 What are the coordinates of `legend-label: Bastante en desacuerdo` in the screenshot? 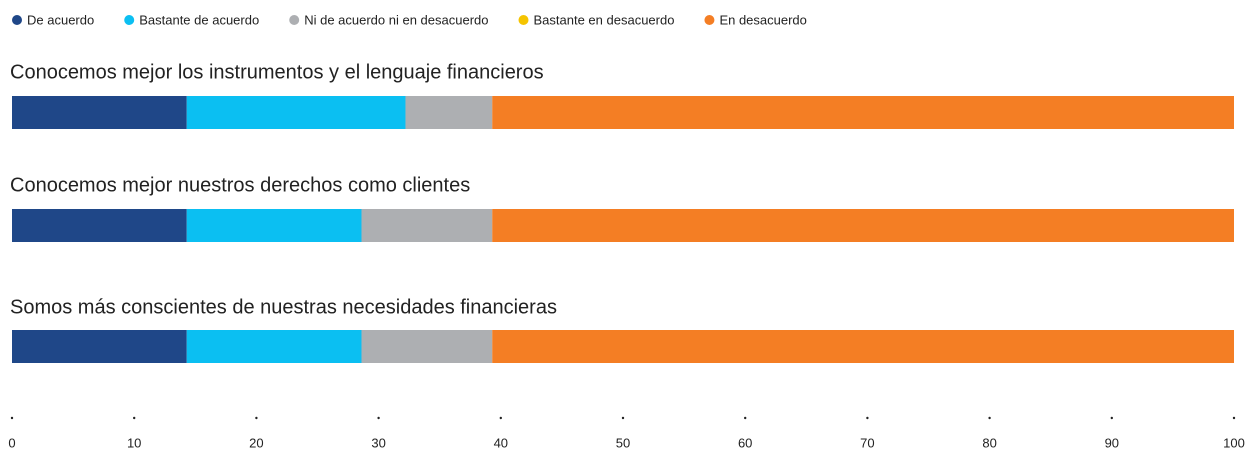 It's located at (604, 19).